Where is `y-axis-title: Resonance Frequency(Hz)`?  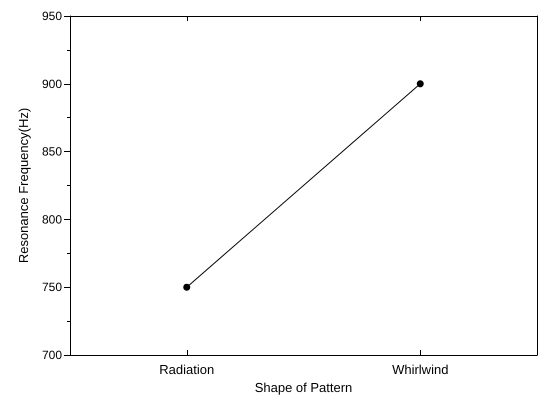
y-axis-title: Resonance Frequency(Hz) is located at coordinates (23, 186).